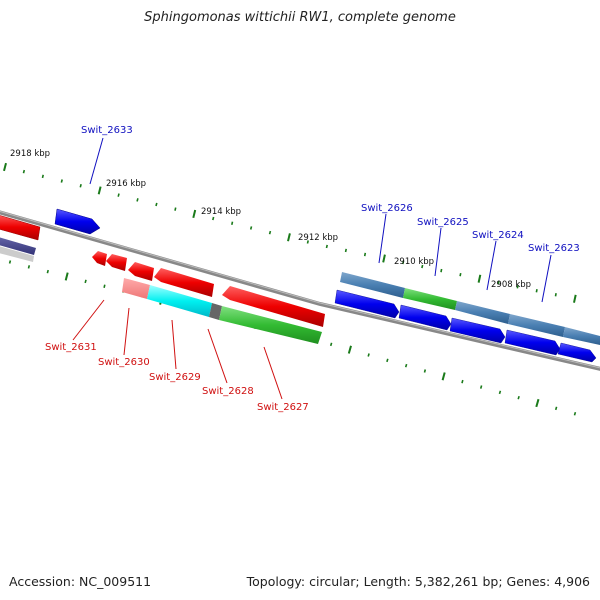 The width and height of the screenshot is (600, 600). Describe the element at coordinates (124, 362) in the screenshot. I see `gene-label-swit-2630: Swit_2630` at that location.